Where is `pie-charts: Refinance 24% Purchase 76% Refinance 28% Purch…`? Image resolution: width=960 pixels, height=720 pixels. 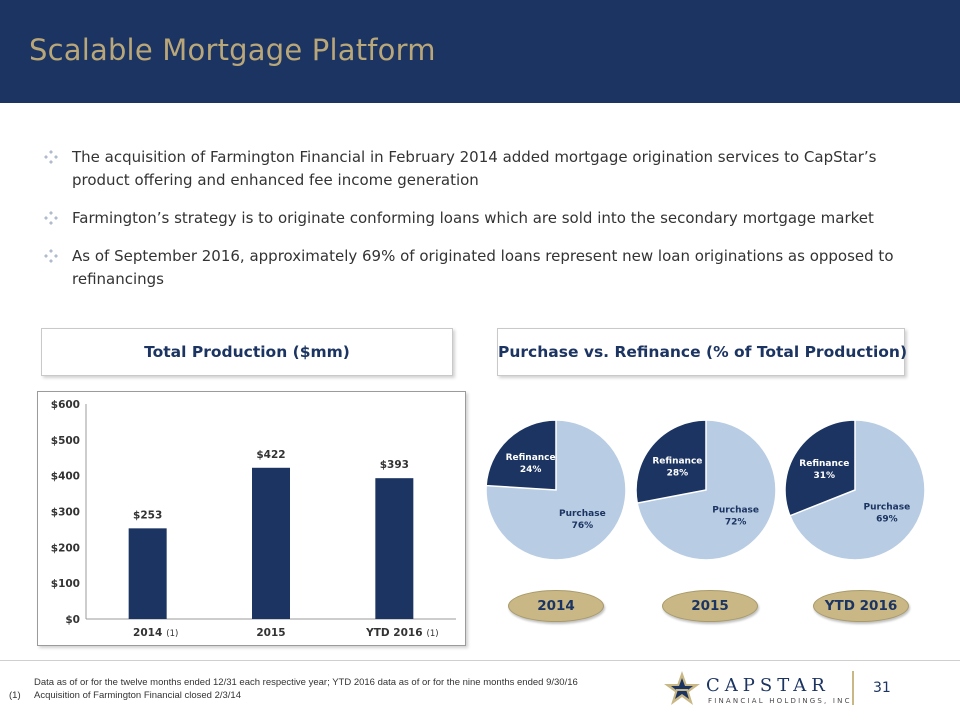 pie-charts: Refinance 24% Purchase 76% Refinance 28% Purch… is located at coordinates (705, 490).